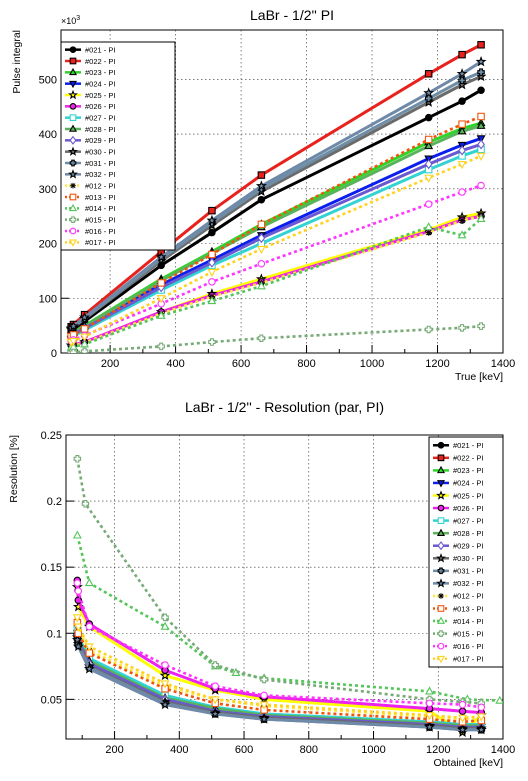 The height and width of the screenshot is (781, 528). What do you see at coordinates (54, 502) in the screenshot?
I see `y-tick-label: 0.2` at bounding box center [54, 502].